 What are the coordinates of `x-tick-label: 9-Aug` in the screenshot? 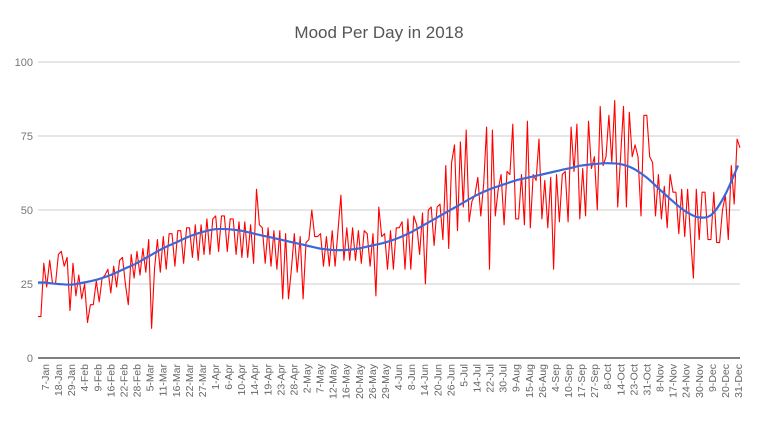 It's located at (517, 378).